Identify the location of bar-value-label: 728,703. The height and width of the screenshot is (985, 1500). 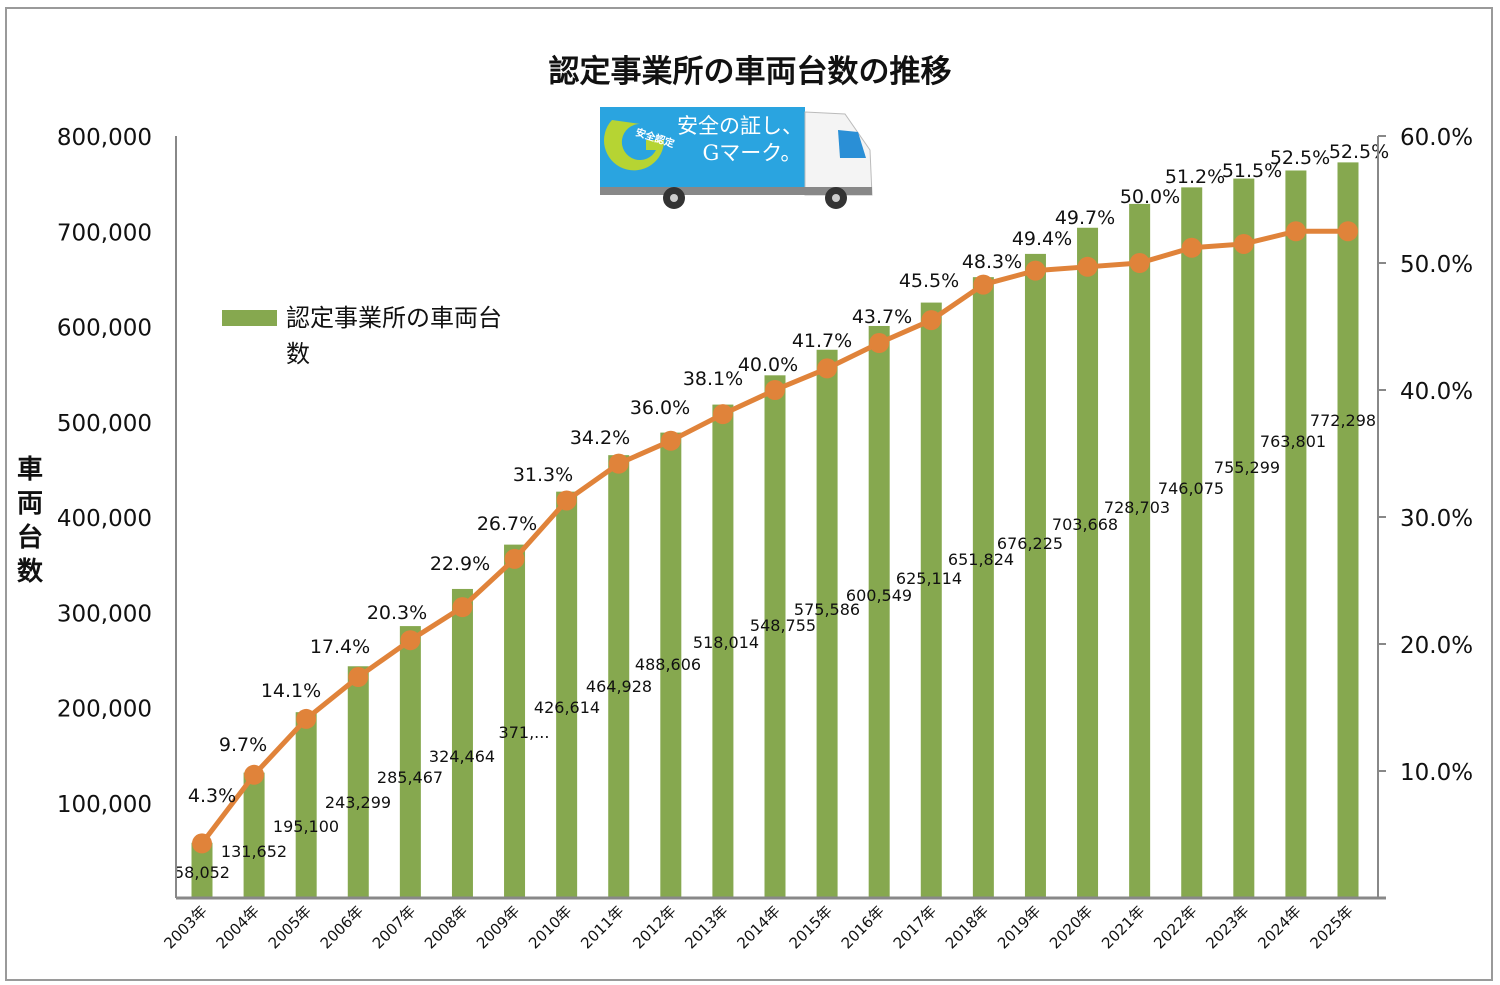
(1137, 507).